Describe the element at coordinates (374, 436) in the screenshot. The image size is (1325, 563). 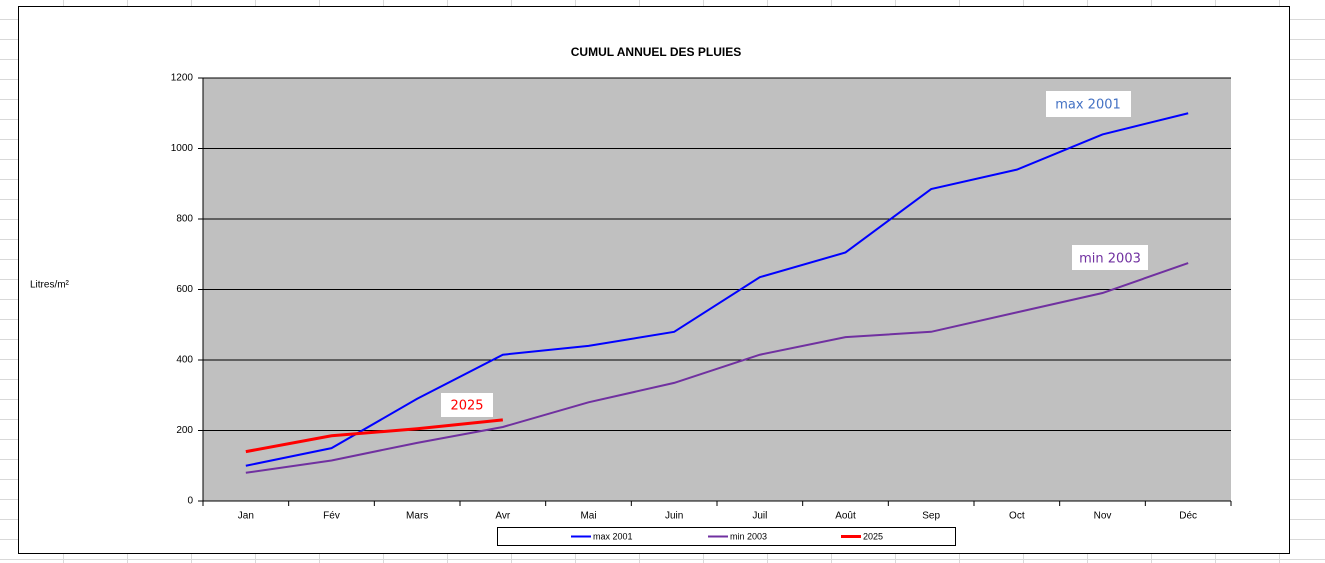
I see `series-line` at that location.